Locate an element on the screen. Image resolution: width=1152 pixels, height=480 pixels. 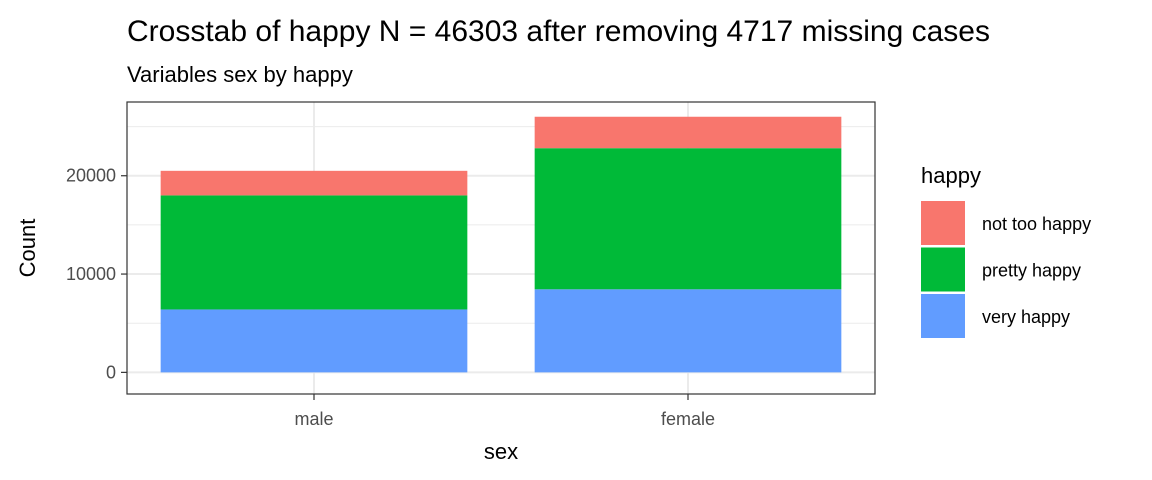
legend-key-pretty-happy is located at coordinates (943, 269).